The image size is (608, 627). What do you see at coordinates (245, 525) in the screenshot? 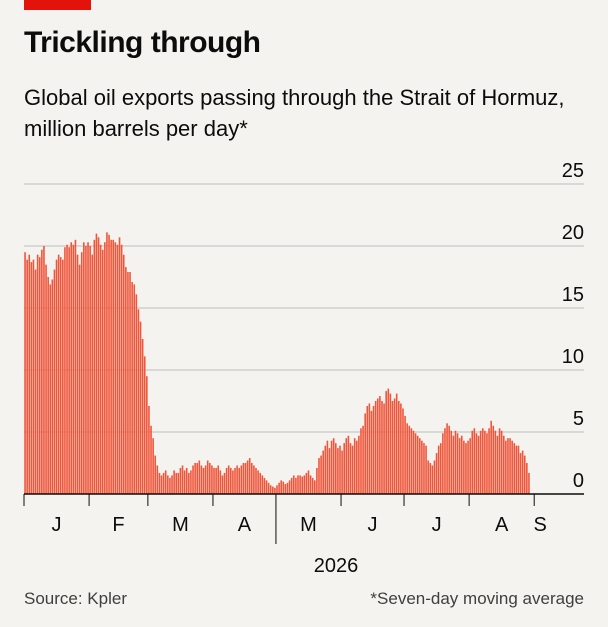
I see `x-tick-label: A` at bounding box center [245, 525].